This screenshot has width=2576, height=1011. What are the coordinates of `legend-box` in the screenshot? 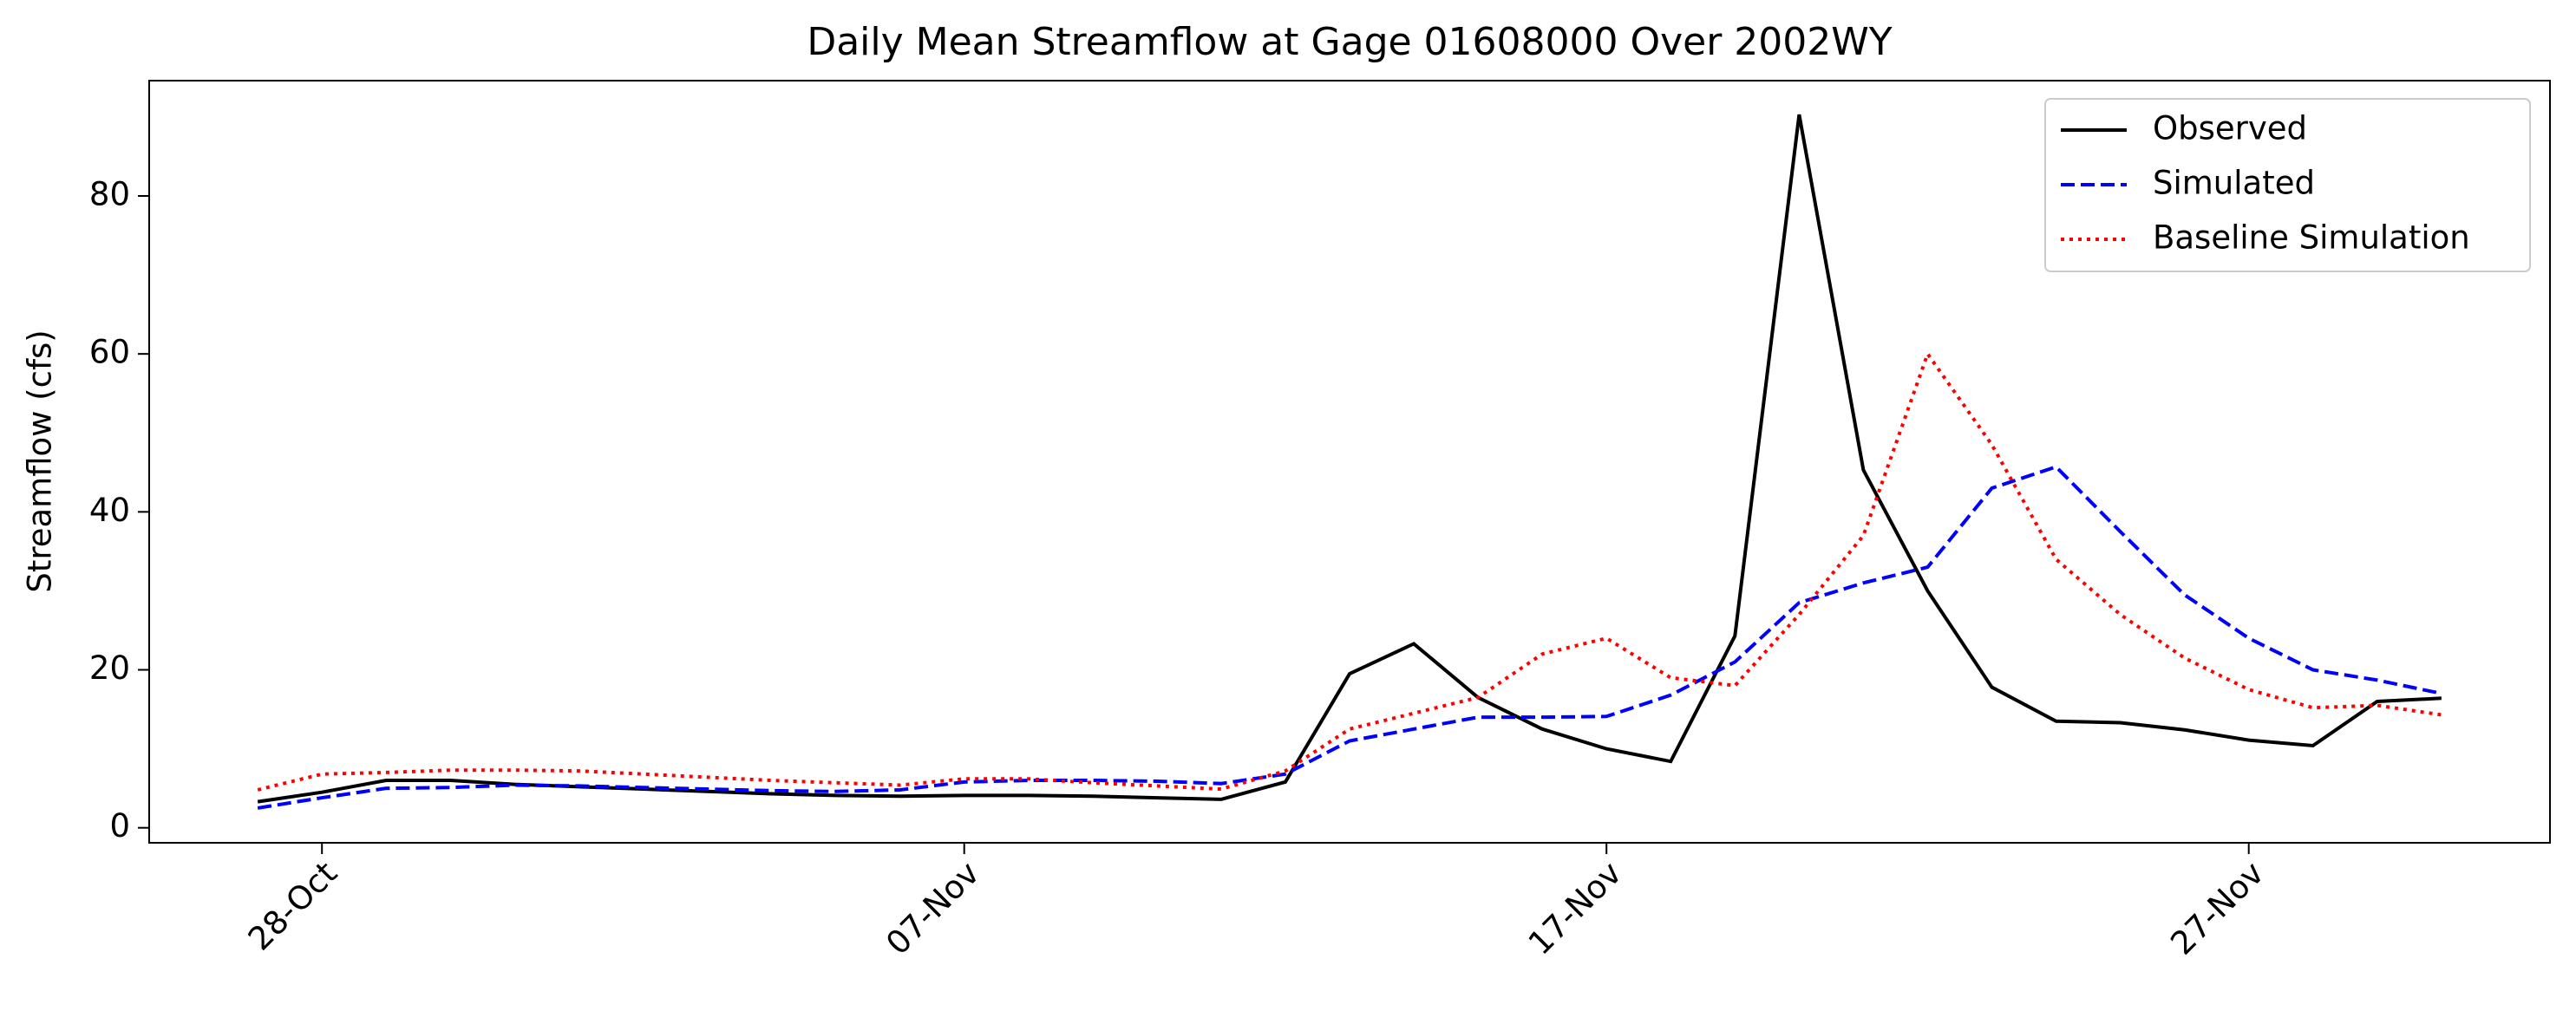 It's located at (2287, 185).